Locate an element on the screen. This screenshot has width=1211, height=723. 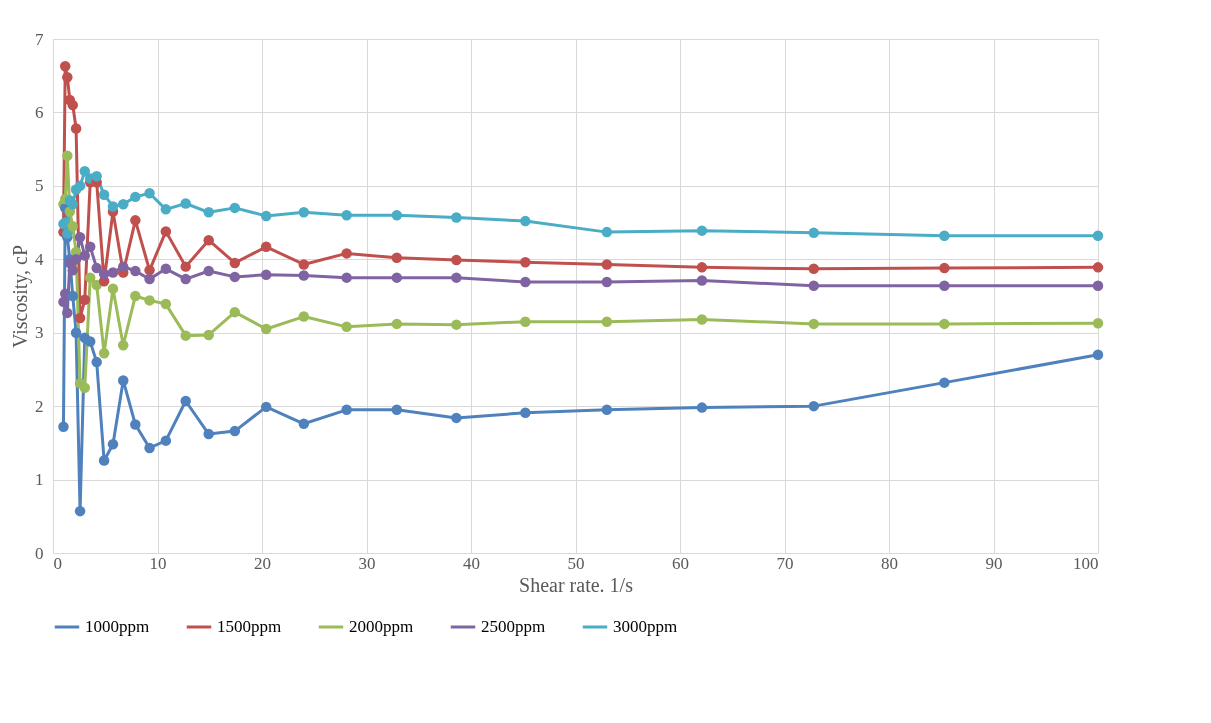
y-tick-label: 2 is located at coordinates (39, 406).